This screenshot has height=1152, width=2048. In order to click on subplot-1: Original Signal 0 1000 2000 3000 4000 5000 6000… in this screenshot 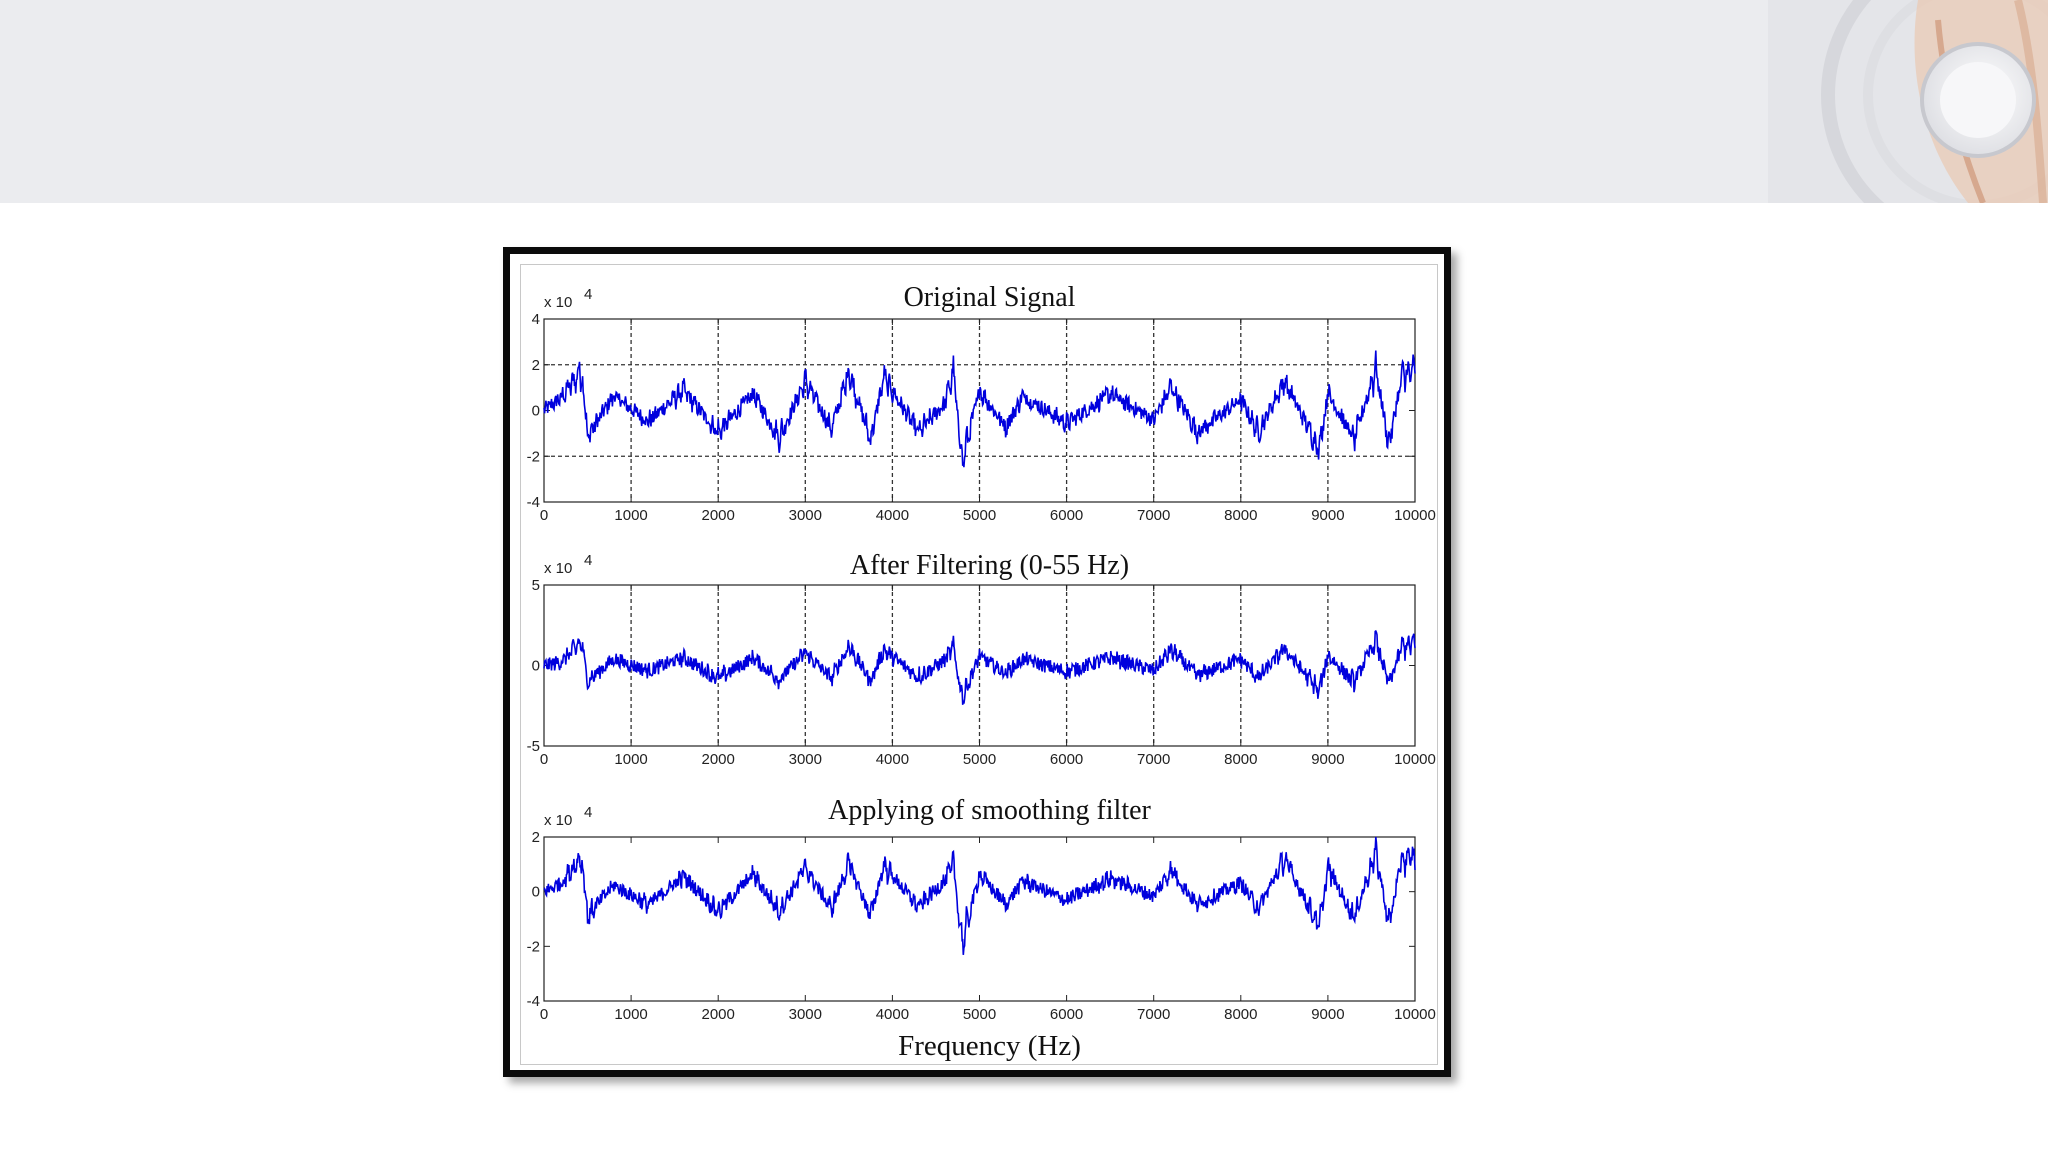, I will do `click(981, 403)`.